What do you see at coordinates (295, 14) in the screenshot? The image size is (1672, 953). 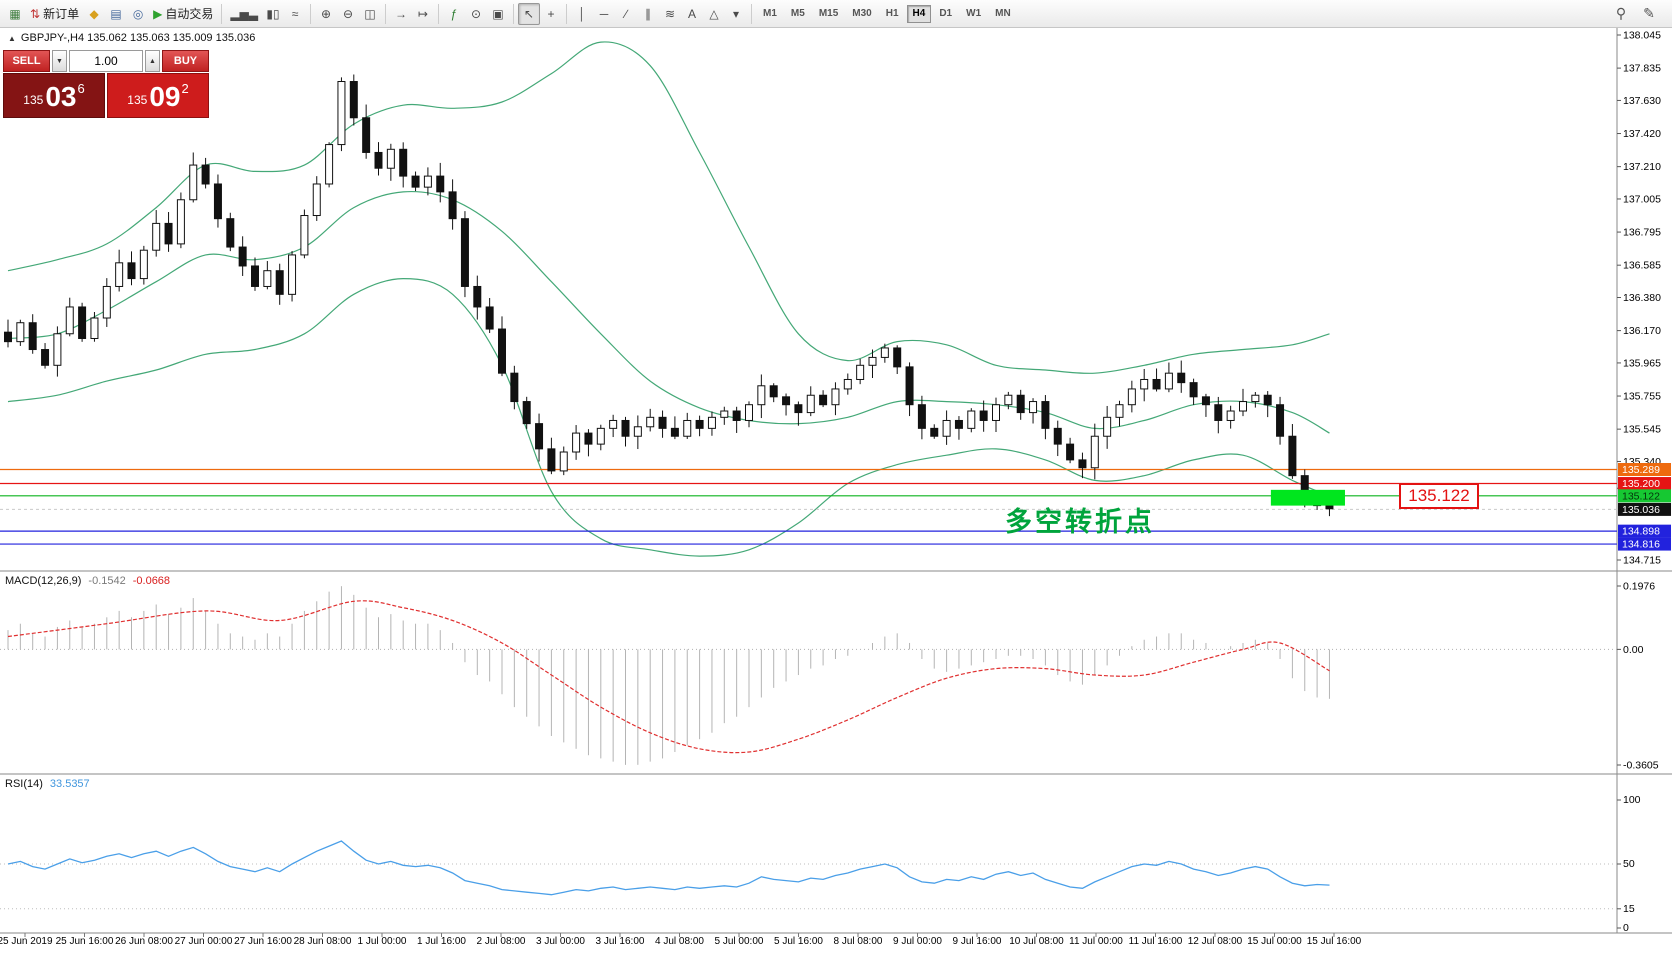 I see `line-chart-button: ≈` at bounding box center [295, 14].